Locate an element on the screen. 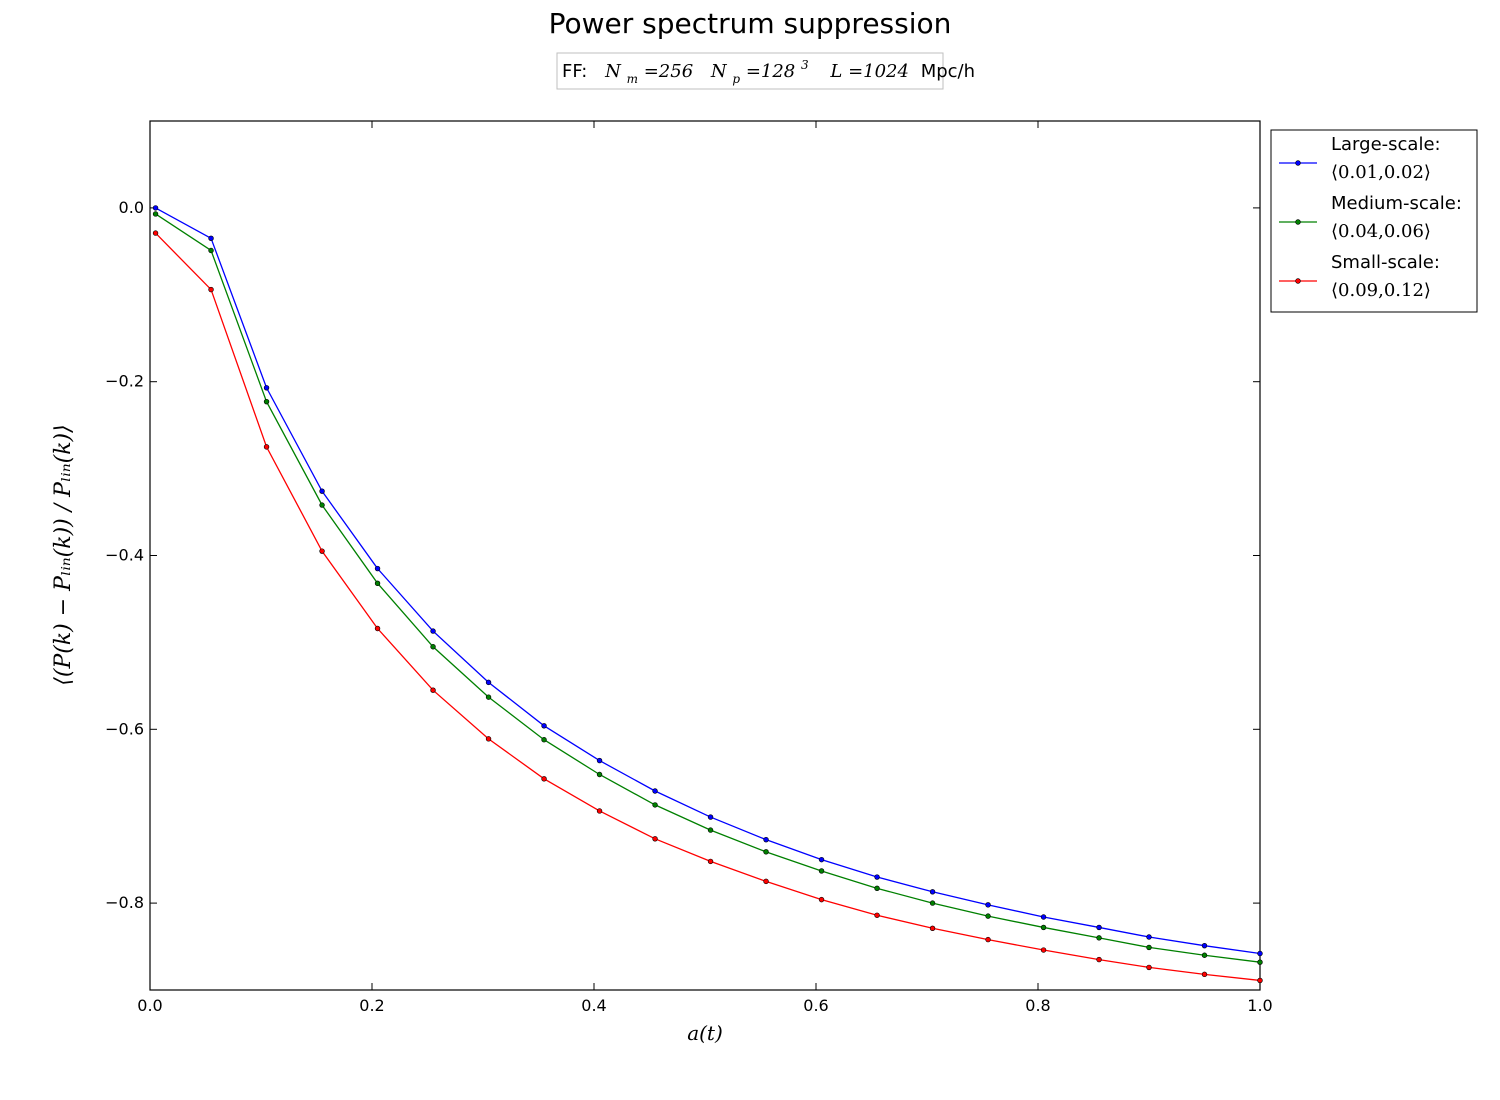 This screenshot has height=1100, width=1500. annotation-l-value: =1024 is located at coordinates (878, 71).